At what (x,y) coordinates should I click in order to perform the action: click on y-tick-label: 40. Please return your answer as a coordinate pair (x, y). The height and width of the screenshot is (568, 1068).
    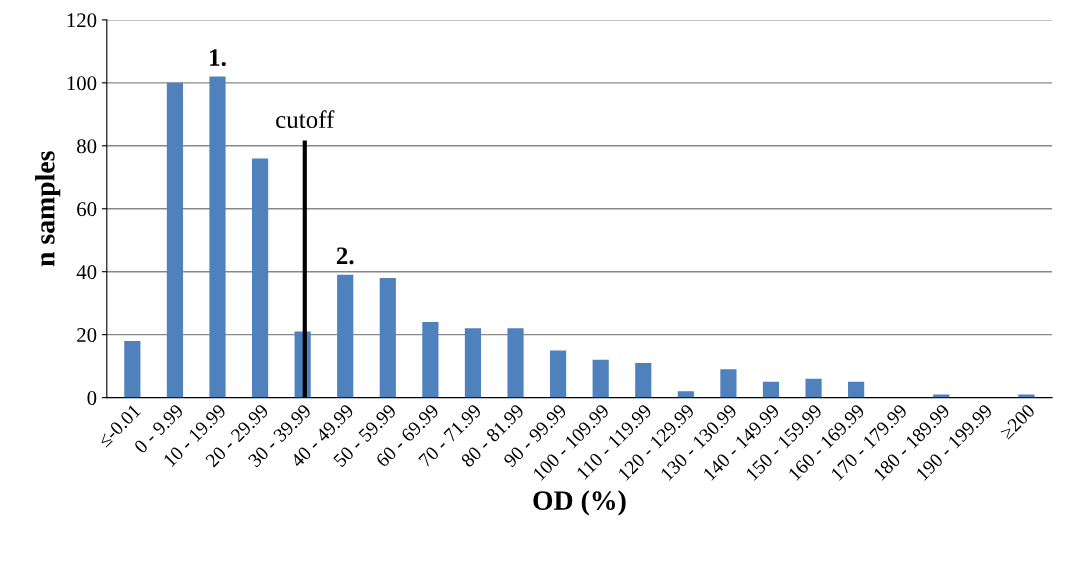
    Looking at the image, I should click on (86, 272).